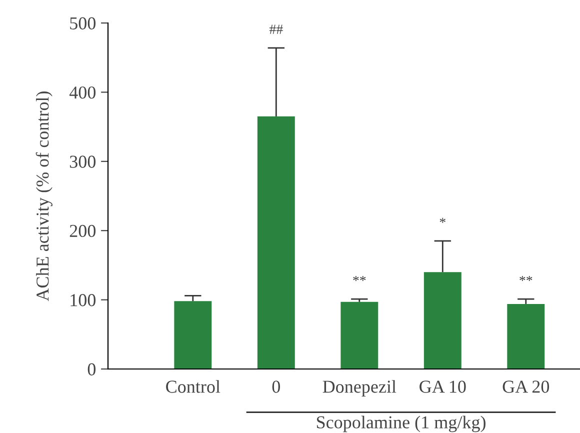  What do you see at coordinates (276, 29) in the screenshot?
I see `annotation: ##` at bounding box center [276, 29].